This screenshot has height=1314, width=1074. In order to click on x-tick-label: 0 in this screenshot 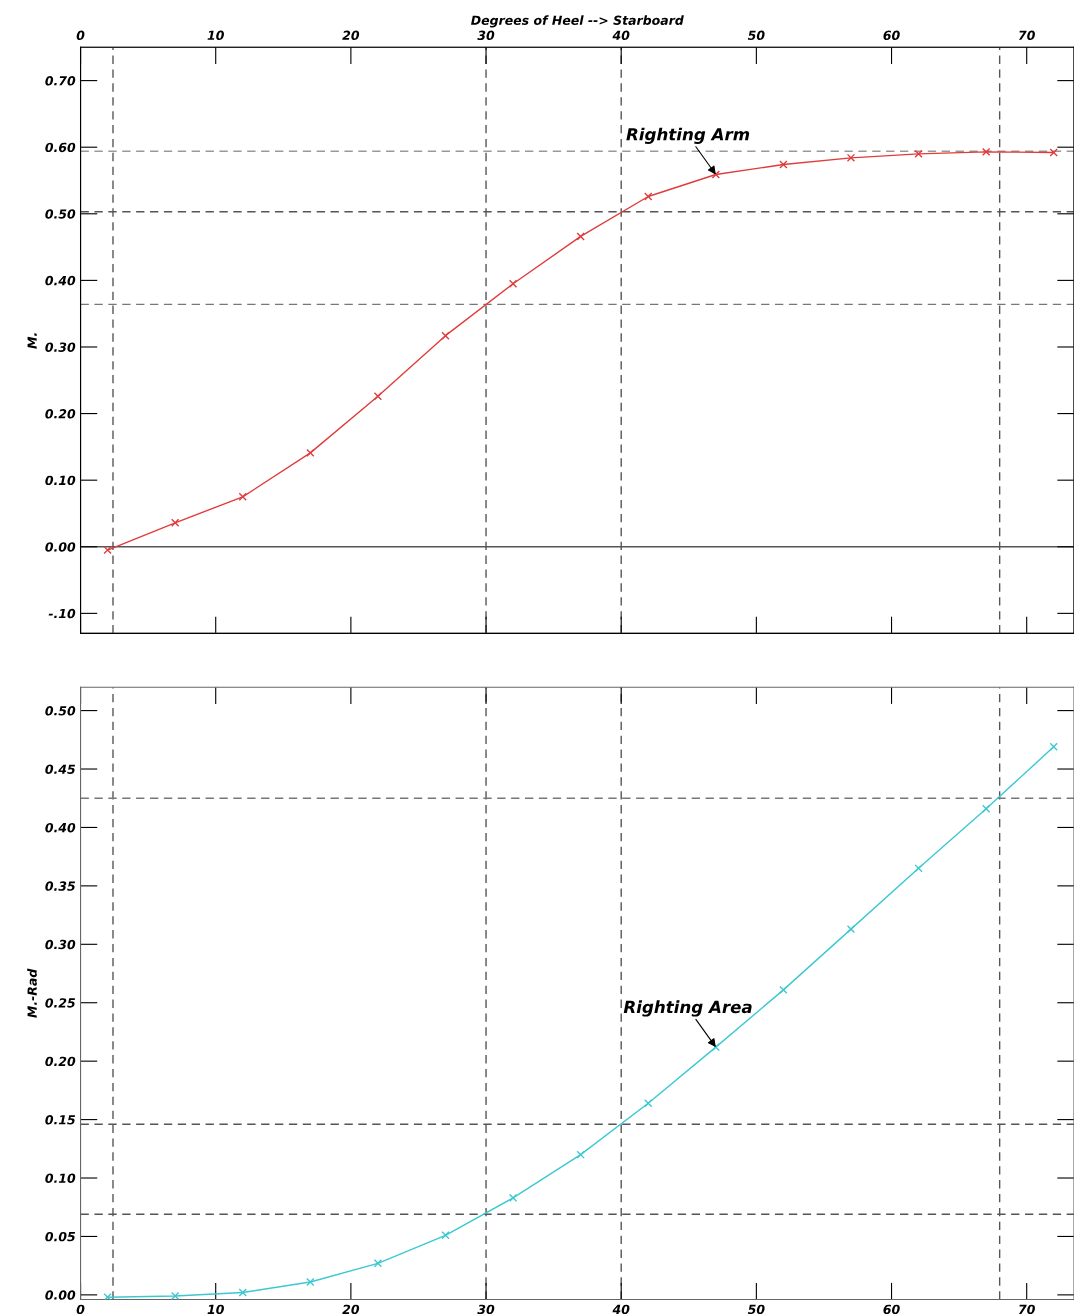, I will do `click(80, 1309)`.